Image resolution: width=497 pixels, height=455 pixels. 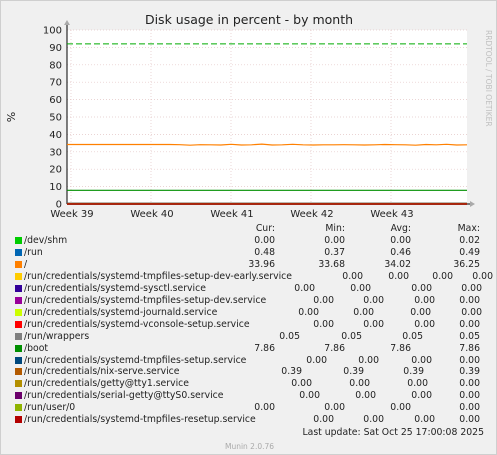 I want to click on legend-series-name: /run/credentials/nix-serve.service, so click(x=102, y=372).